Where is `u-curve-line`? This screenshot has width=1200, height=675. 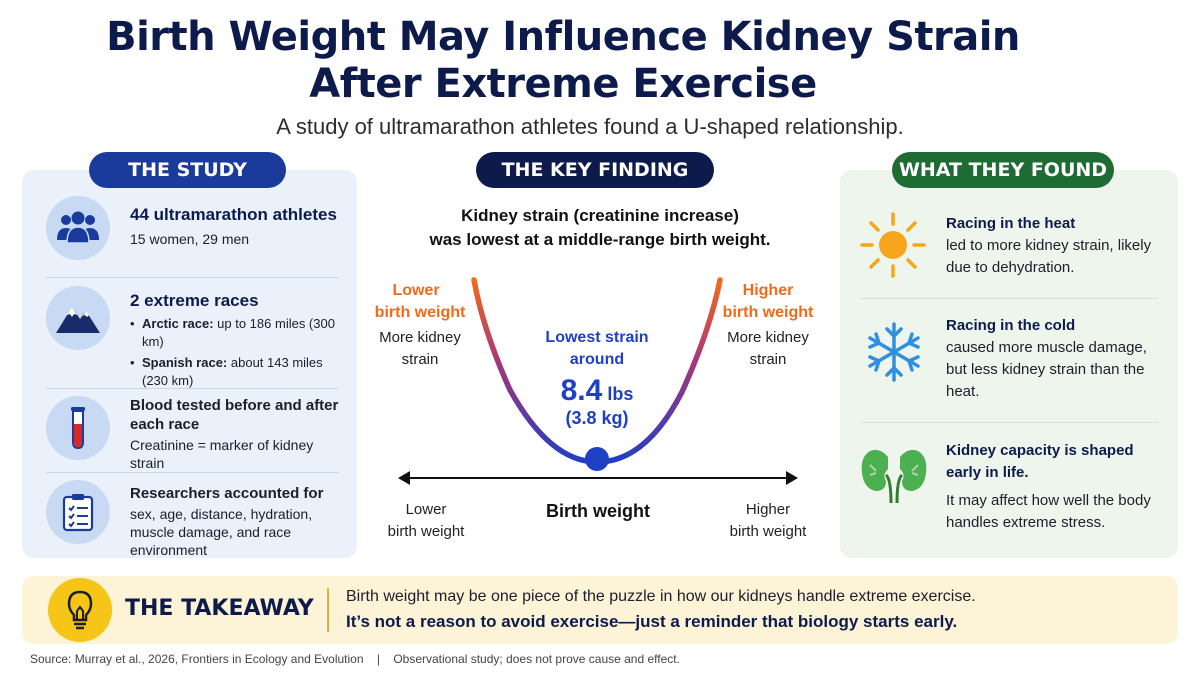 u-curve-line is located at coordinates (597, 371).